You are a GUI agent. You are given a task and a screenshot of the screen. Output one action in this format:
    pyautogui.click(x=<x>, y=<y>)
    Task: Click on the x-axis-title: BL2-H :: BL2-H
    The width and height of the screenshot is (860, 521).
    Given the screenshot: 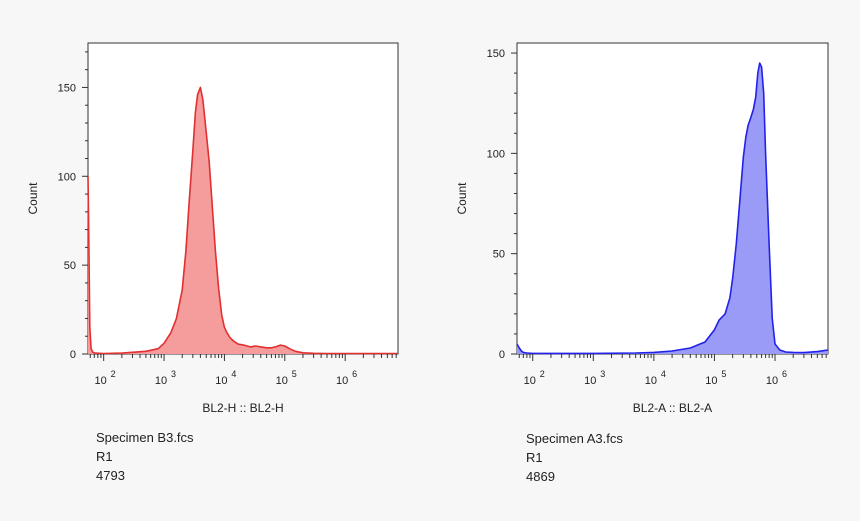 What is the action you would take?
    pyautogui.click(x=242, y=408)
    